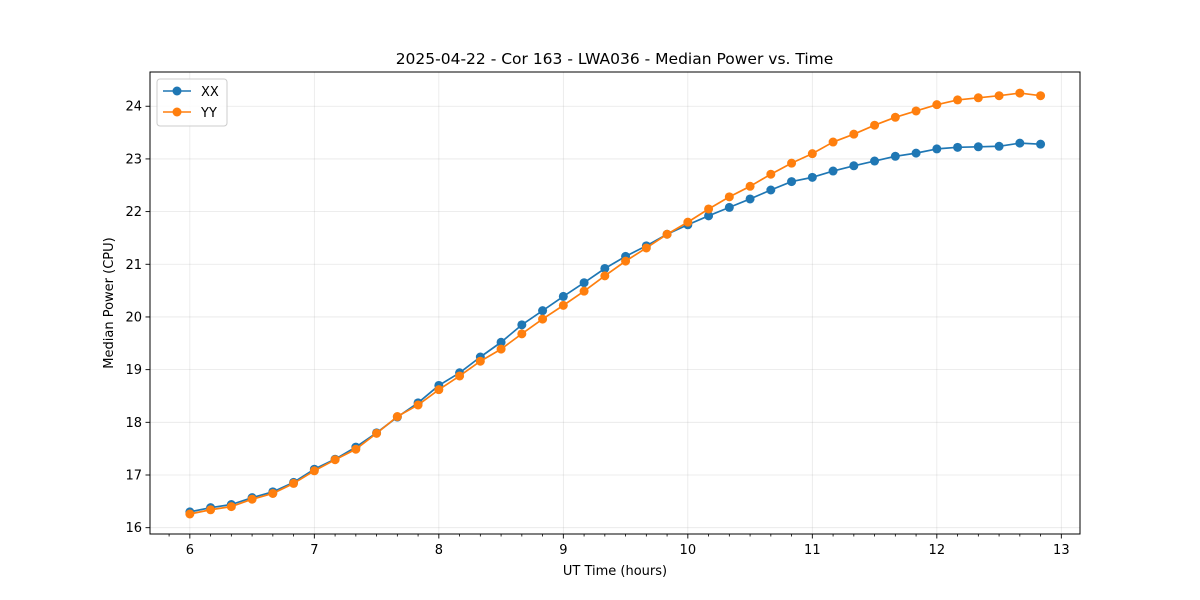  What do you see at coordinates (1061, 550) in the screenshot?
I see `x-tick-label: 13` at bounding box center [1061, 550].